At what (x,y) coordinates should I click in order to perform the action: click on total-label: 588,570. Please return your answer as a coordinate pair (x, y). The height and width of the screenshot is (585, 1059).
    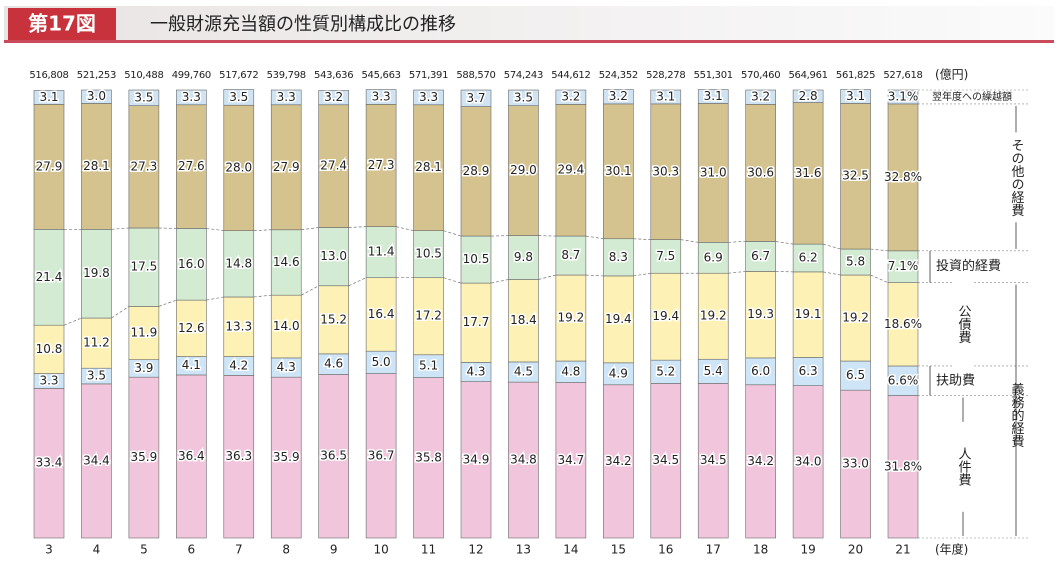
    Looking at the image, I should click on (475, 75).